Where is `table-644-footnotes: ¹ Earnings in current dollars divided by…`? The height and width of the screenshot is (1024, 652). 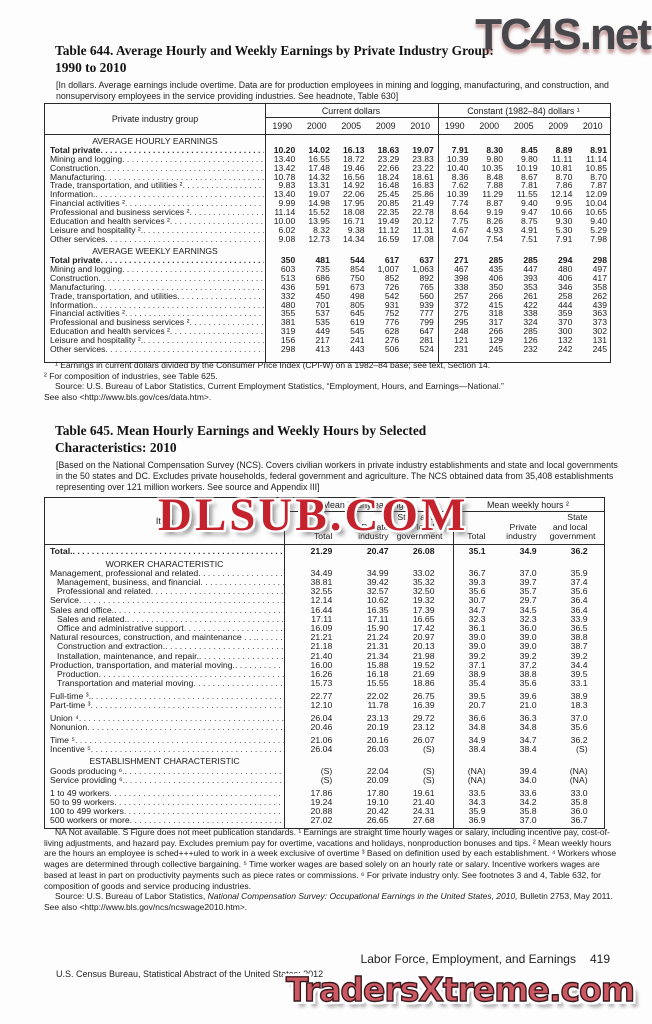 table-644-footnotes: ¹ Earnings in current dollars divided by… is located at coordinates (329, 381).